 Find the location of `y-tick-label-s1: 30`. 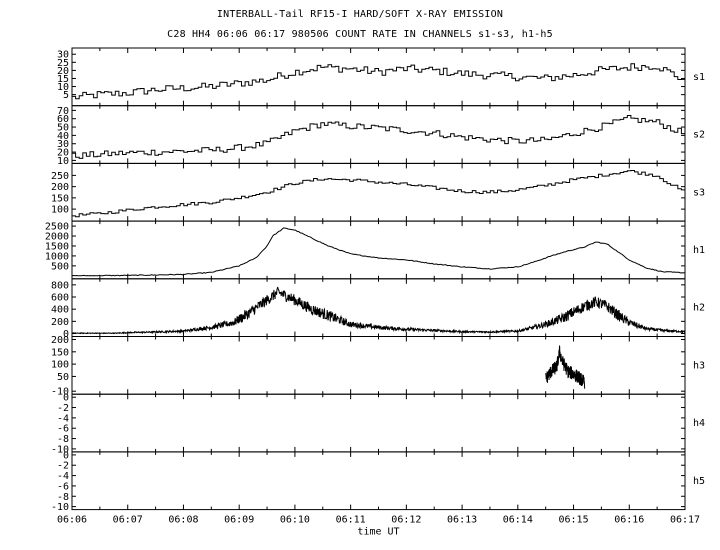

y-tick-label-s1: 30 is located at coordinates (63, 55).